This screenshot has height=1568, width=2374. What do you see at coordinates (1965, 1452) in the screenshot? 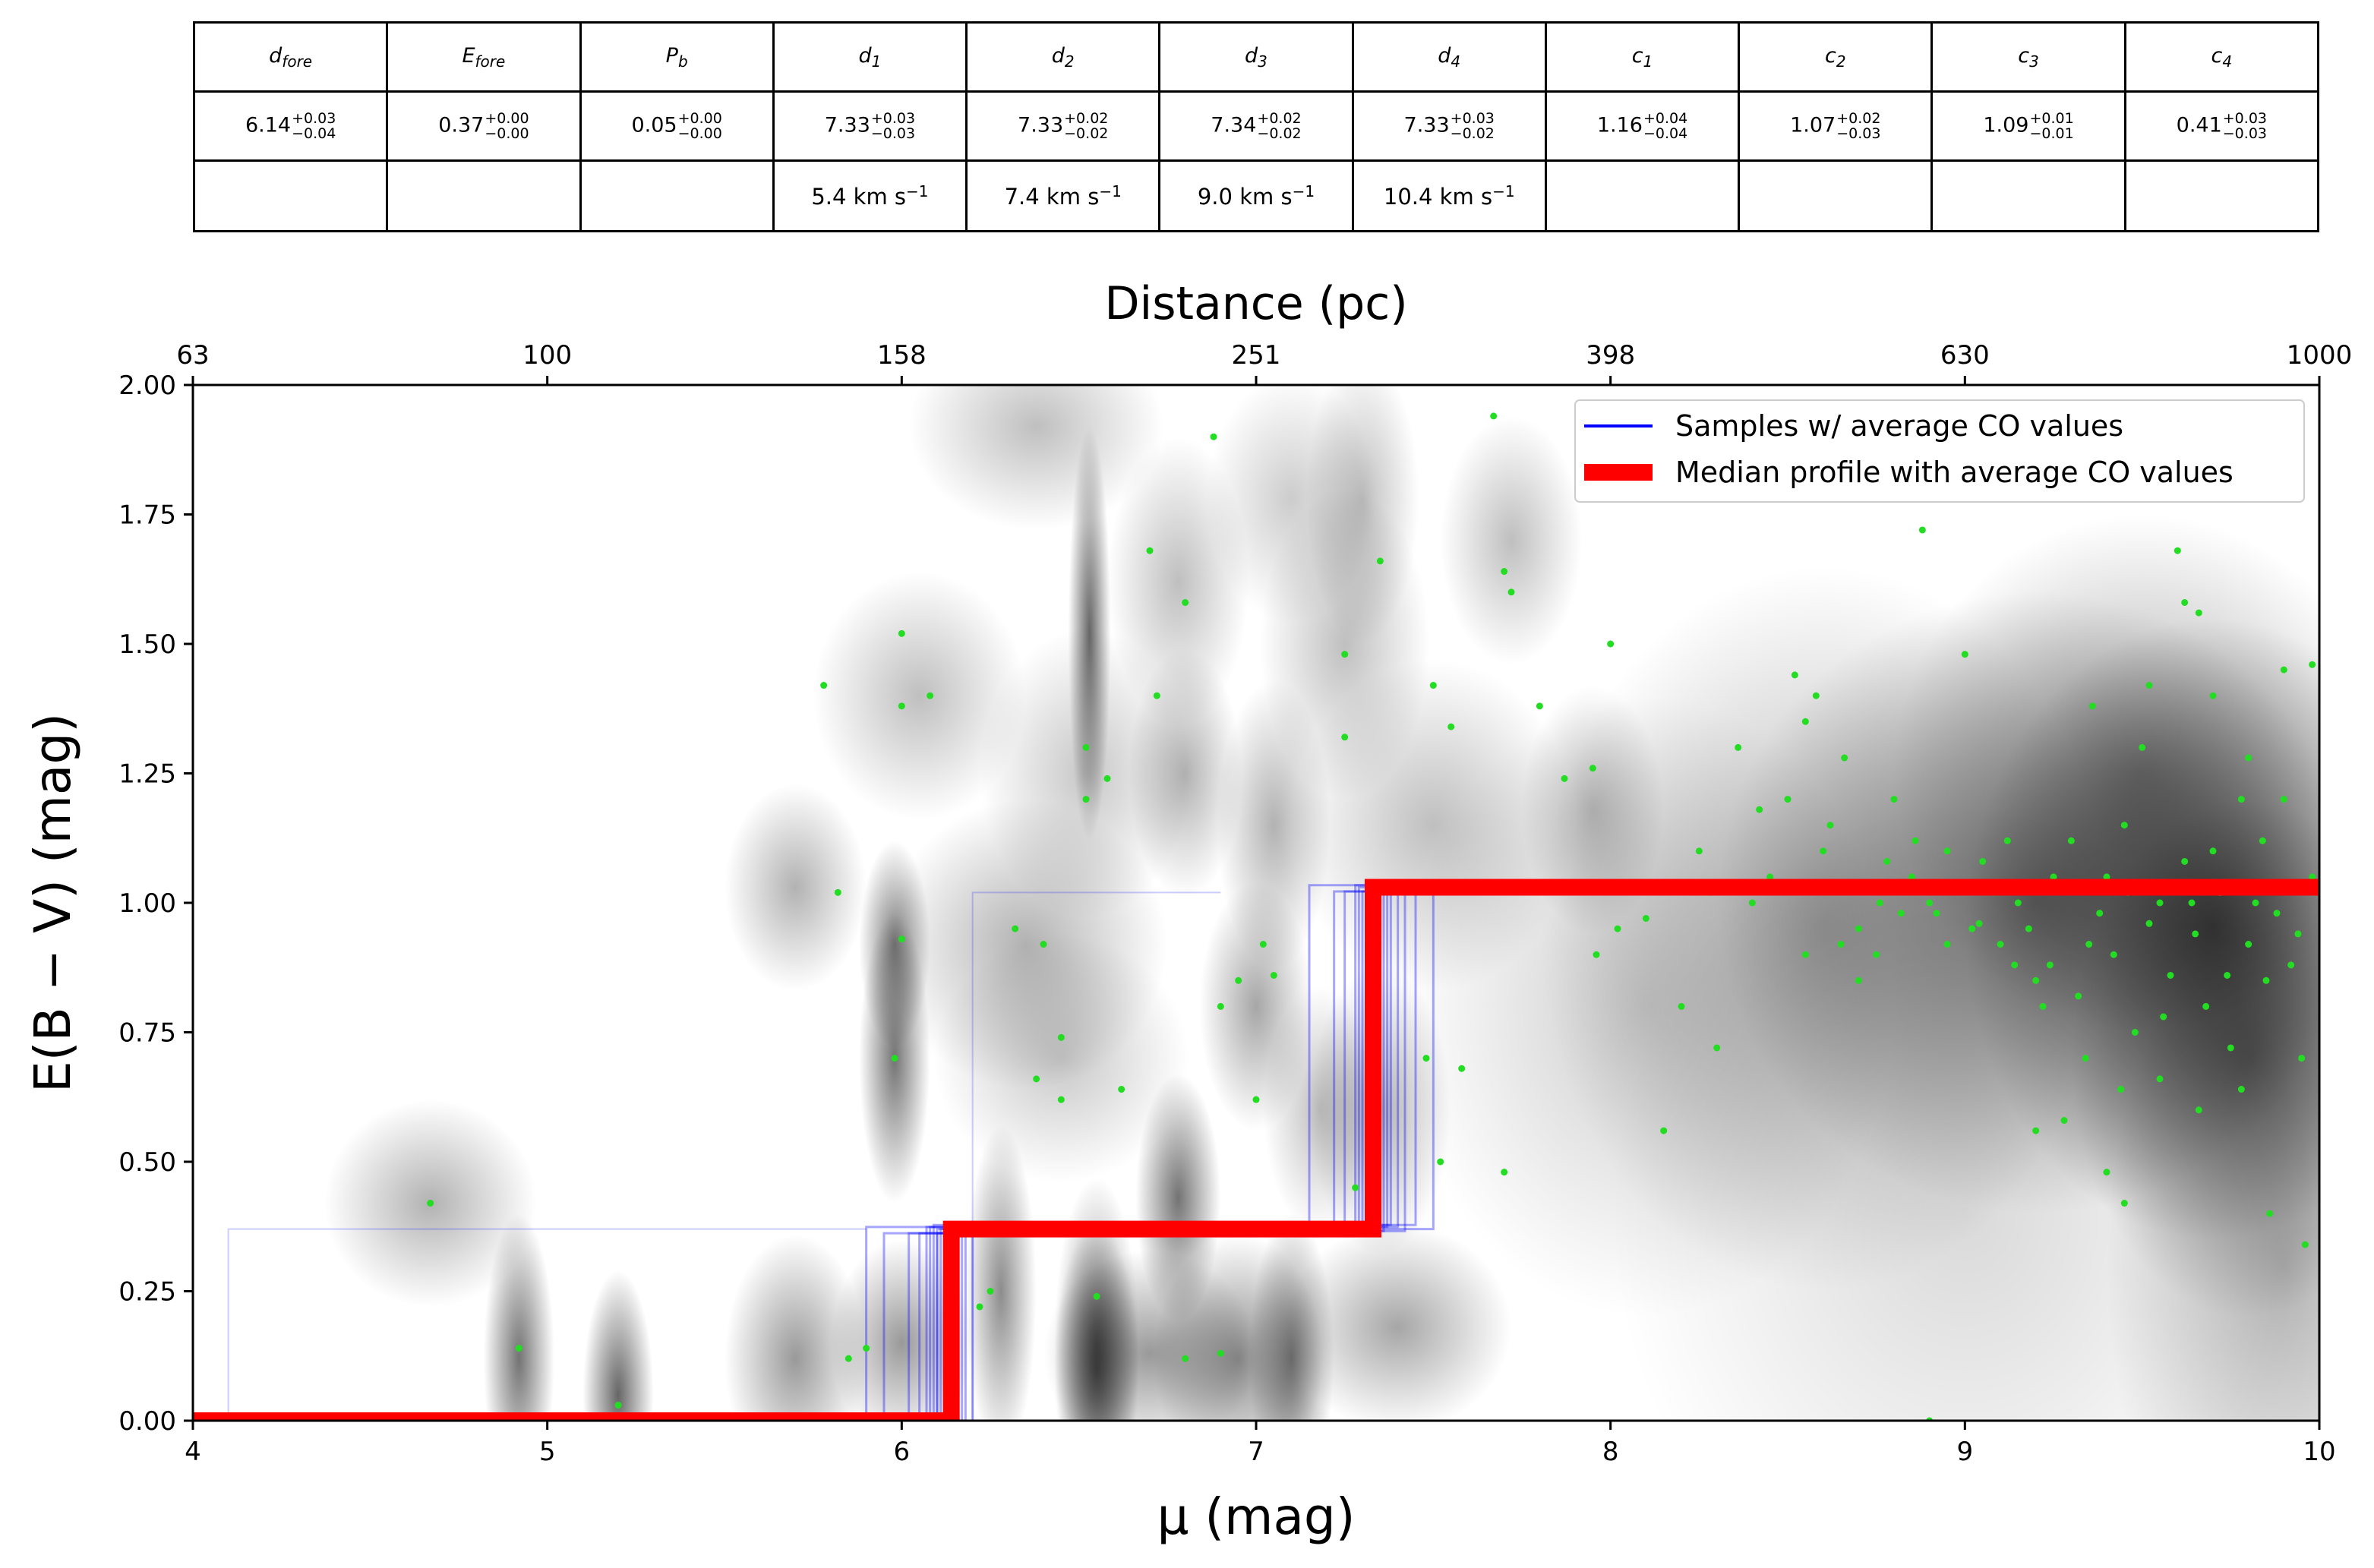
I see `x-tick-label: 9` at bounding box center [1965, 1452].